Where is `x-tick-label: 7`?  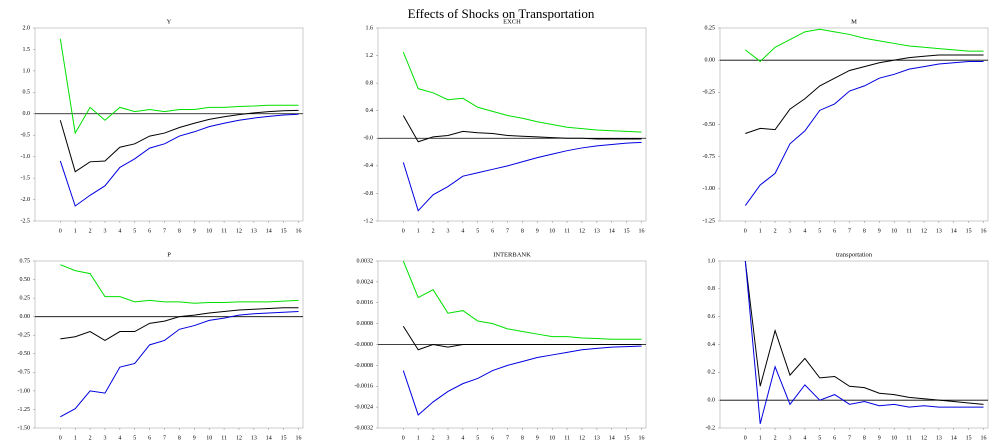
x-tick-label: 7 is located at coordinates (849, 231).